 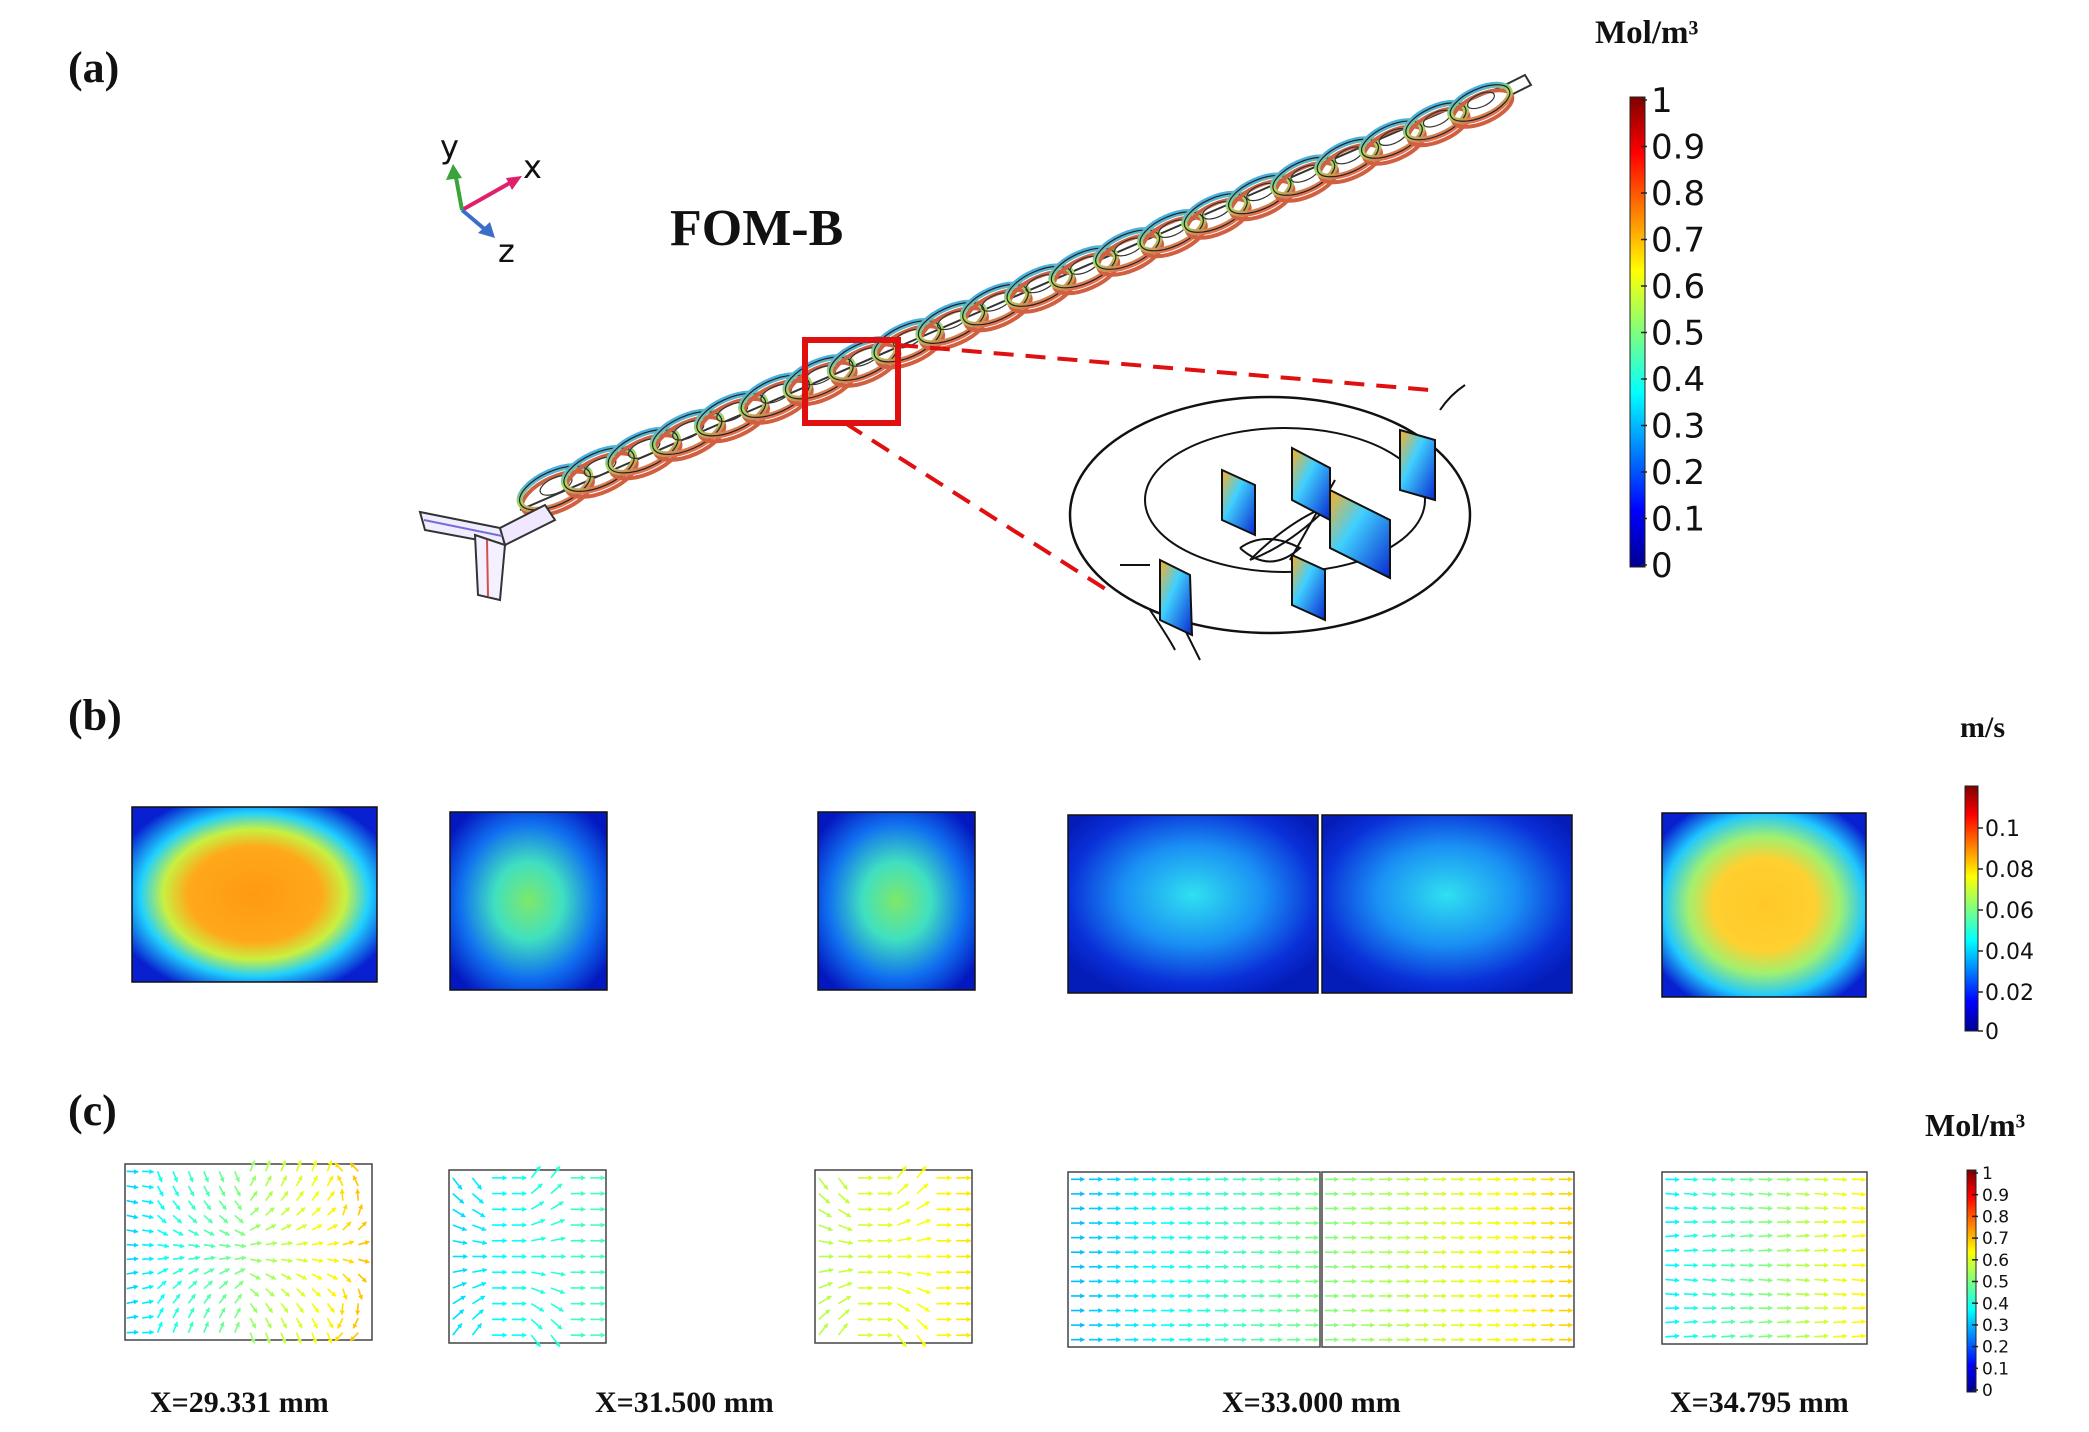 I want to click on colorbar-b-tick: 0.02, so click(x=2009, y=993).